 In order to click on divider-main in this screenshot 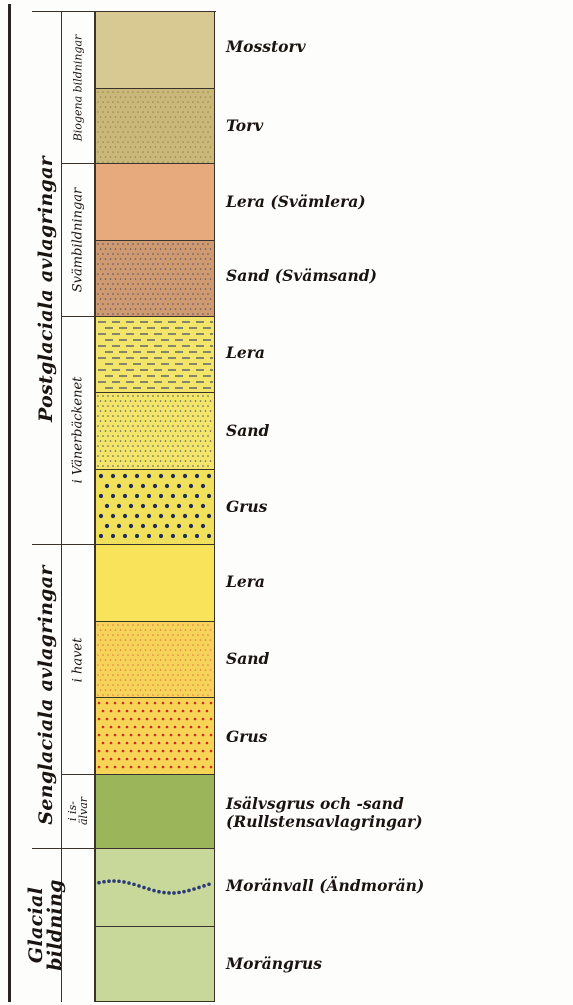, I will do `click(61, 506)`.